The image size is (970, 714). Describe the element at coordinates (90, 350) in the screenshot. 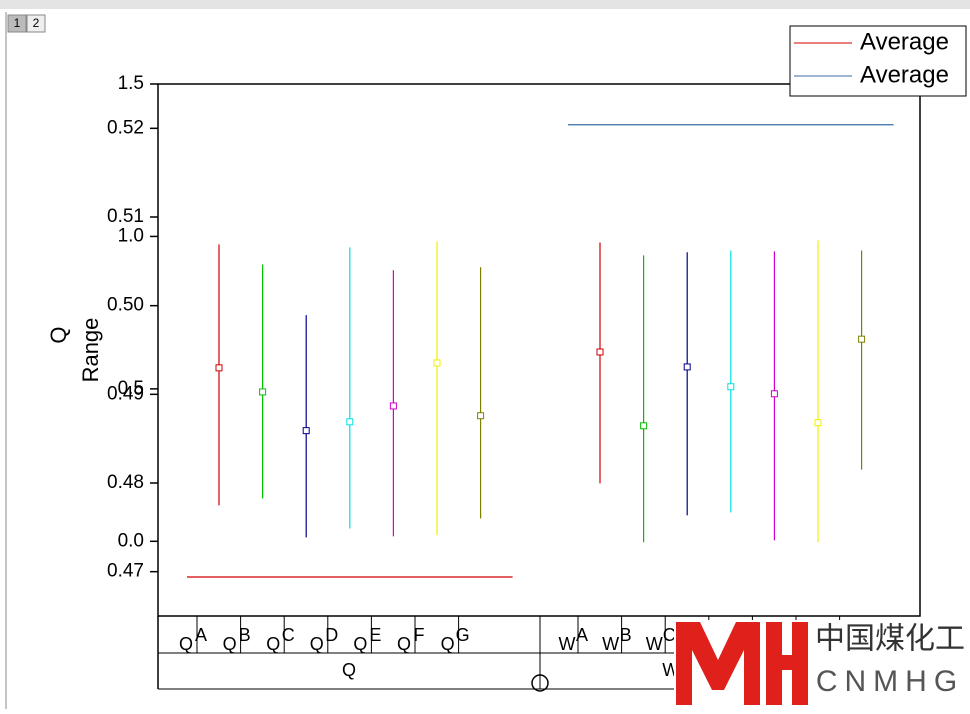

I see `y-title: Range` at that location.